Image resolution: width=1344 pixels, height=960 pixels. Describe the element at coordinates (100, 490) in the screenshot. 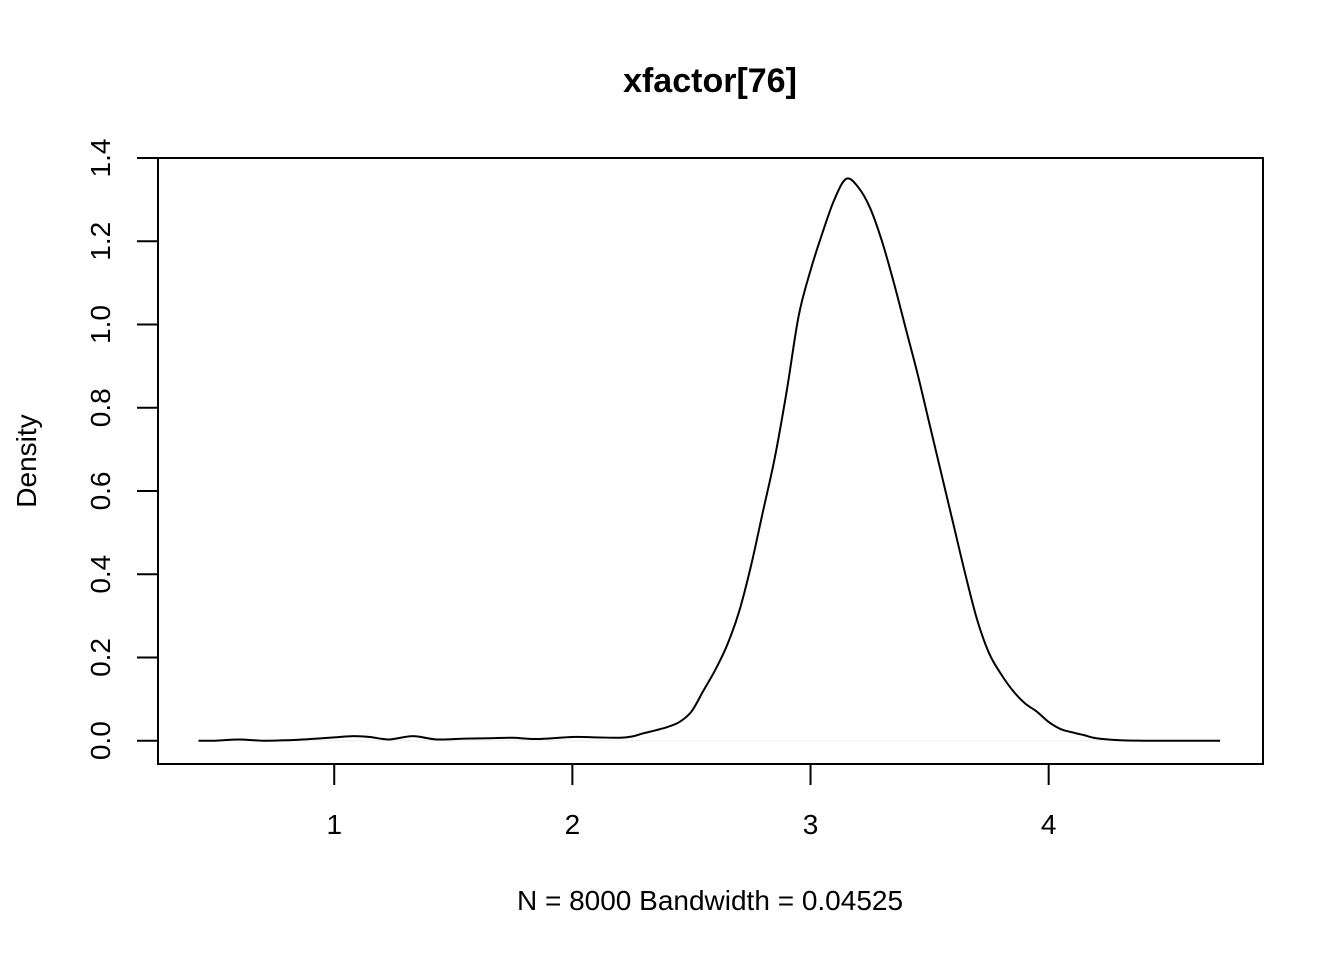

I see `y-tick-label: 0.6` at that location.